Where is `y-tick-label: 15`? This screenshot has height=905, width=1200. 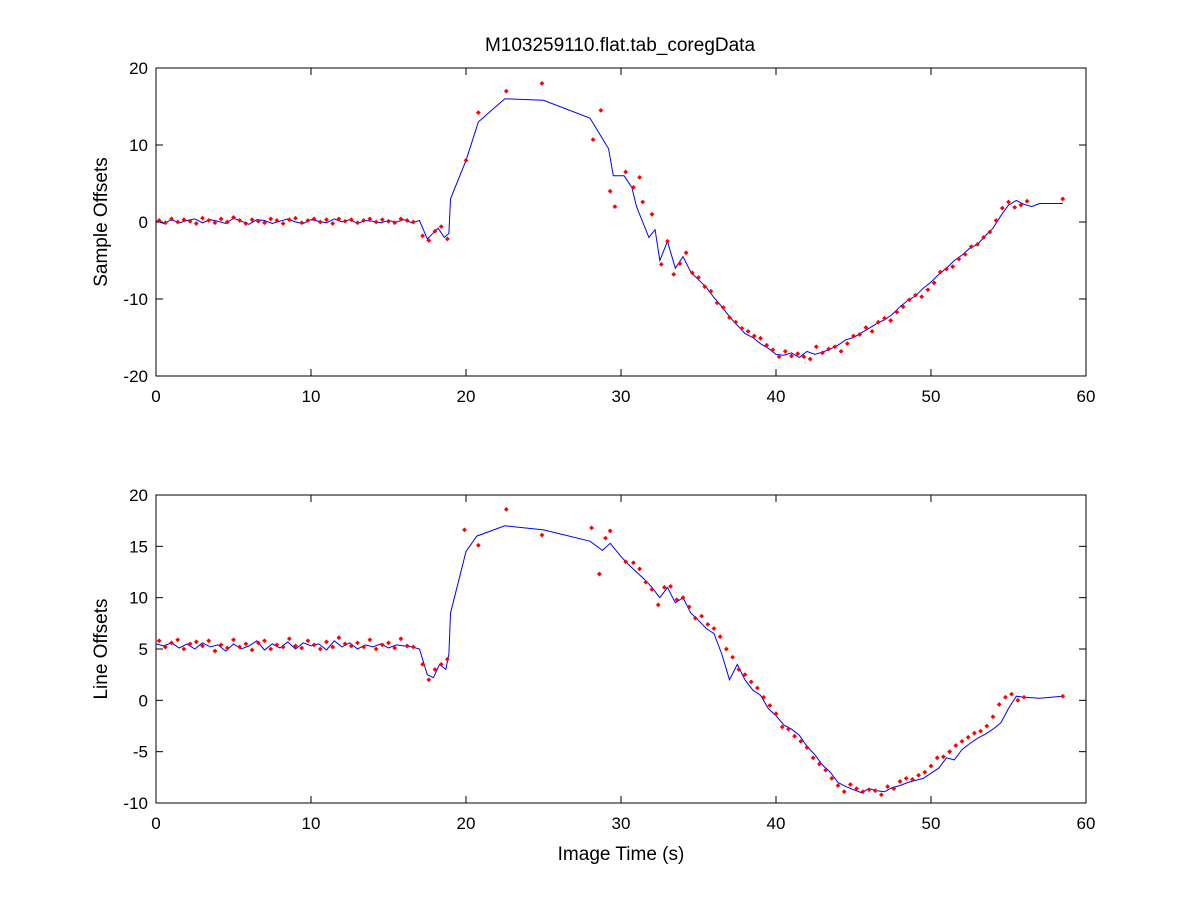 y-tick-label: 15 is located at coordinates (138, 546).